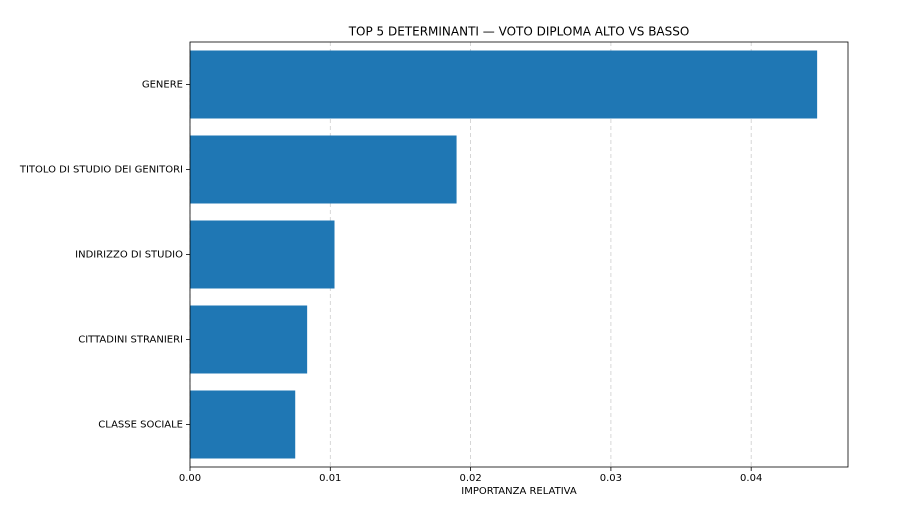 The width and height of the screenshot is (922, 525). I want to click on x-tick-label: 0.02, so click(470, 478).